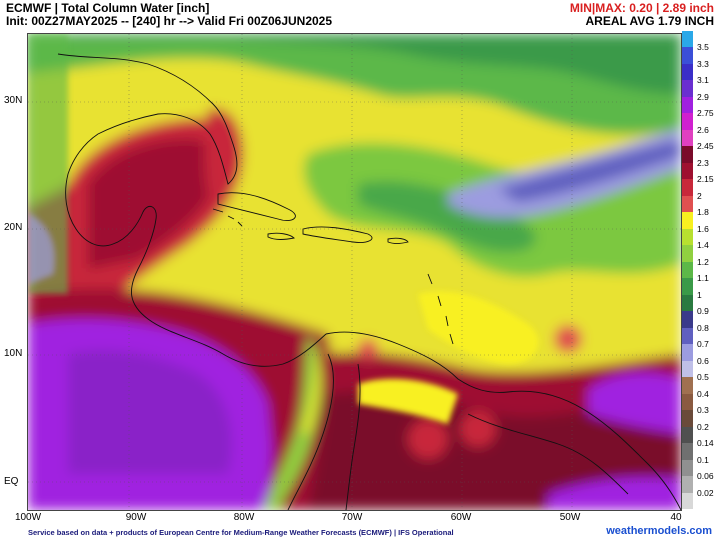 Image resolution: width=720 pixels, height=540 pixels. What do you see at coordinates (13, 353) in the screenshot?
I see `lat-label-10n: 10N` at bounding box center [13, 353].